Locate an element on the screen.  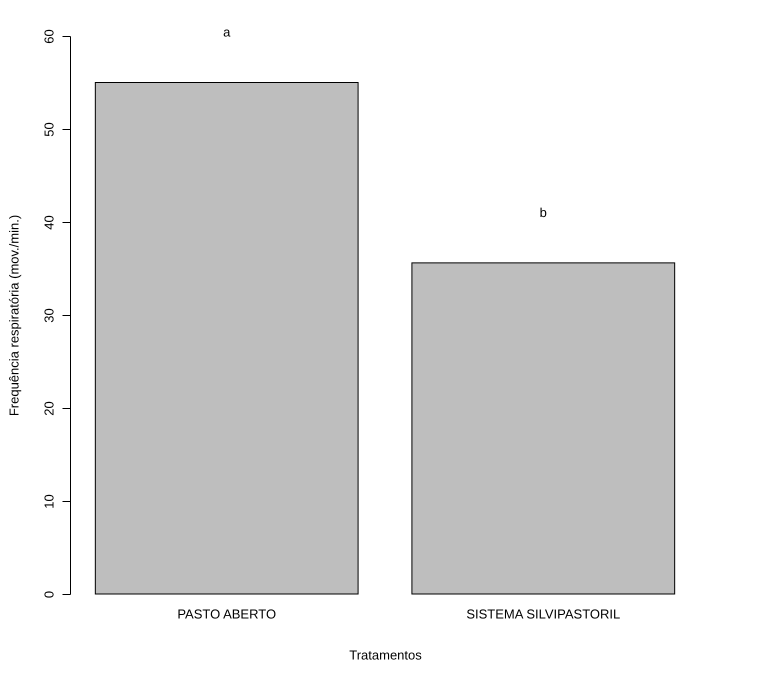
y-tick-label: 40 is located at coordinates (49, 222).